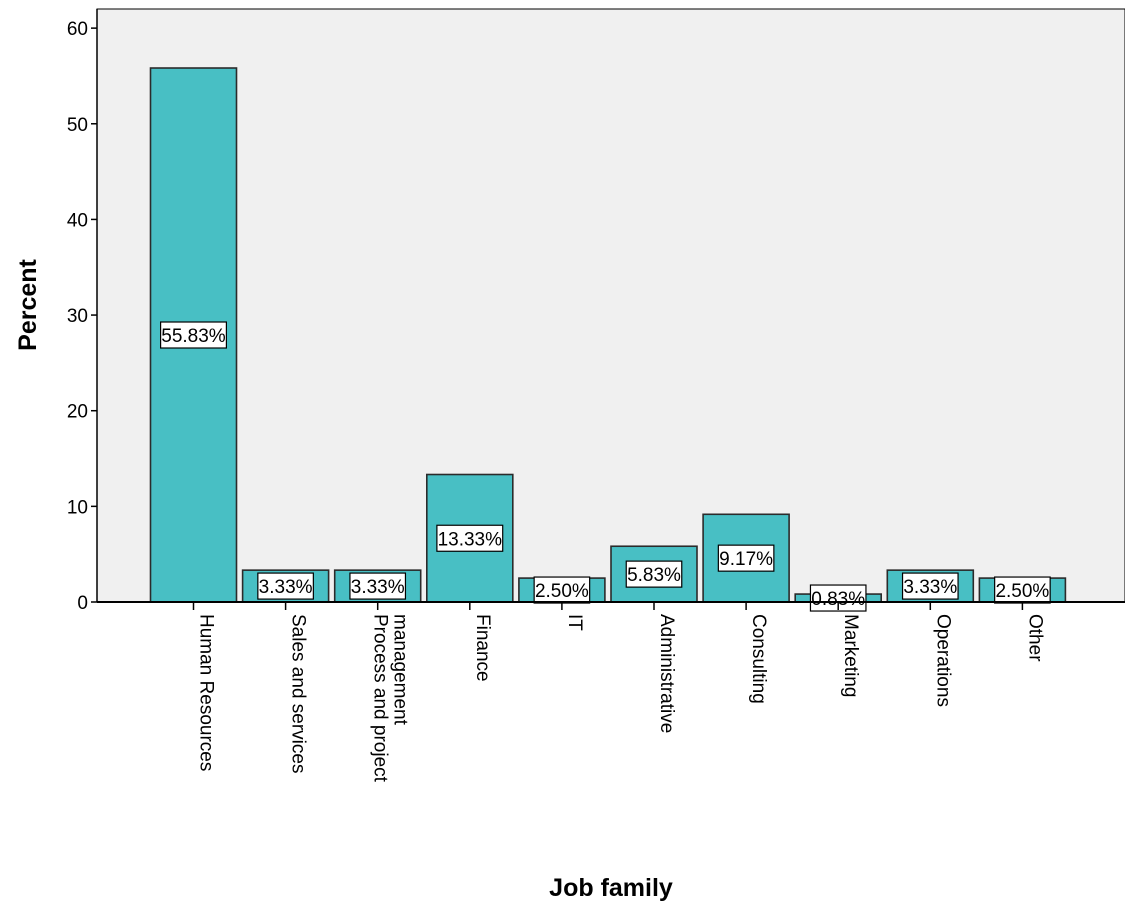  I want to click on data-label: 13.33%, so click(470, 539).